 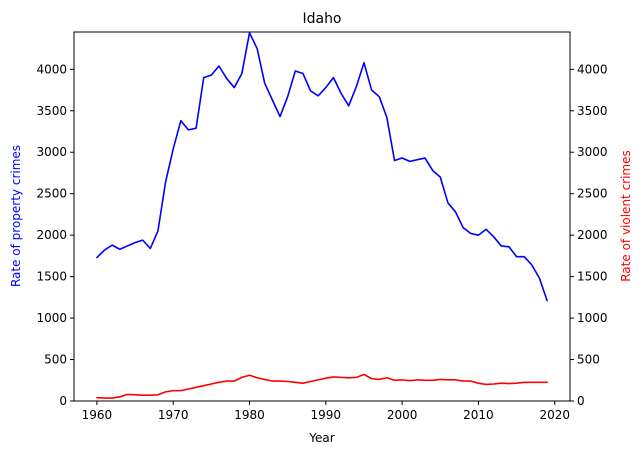 What do you see at coordinates (51, 152) in the screenshot?
I see `y-left-tick-label: 3000` at bounding box center [51, 152].